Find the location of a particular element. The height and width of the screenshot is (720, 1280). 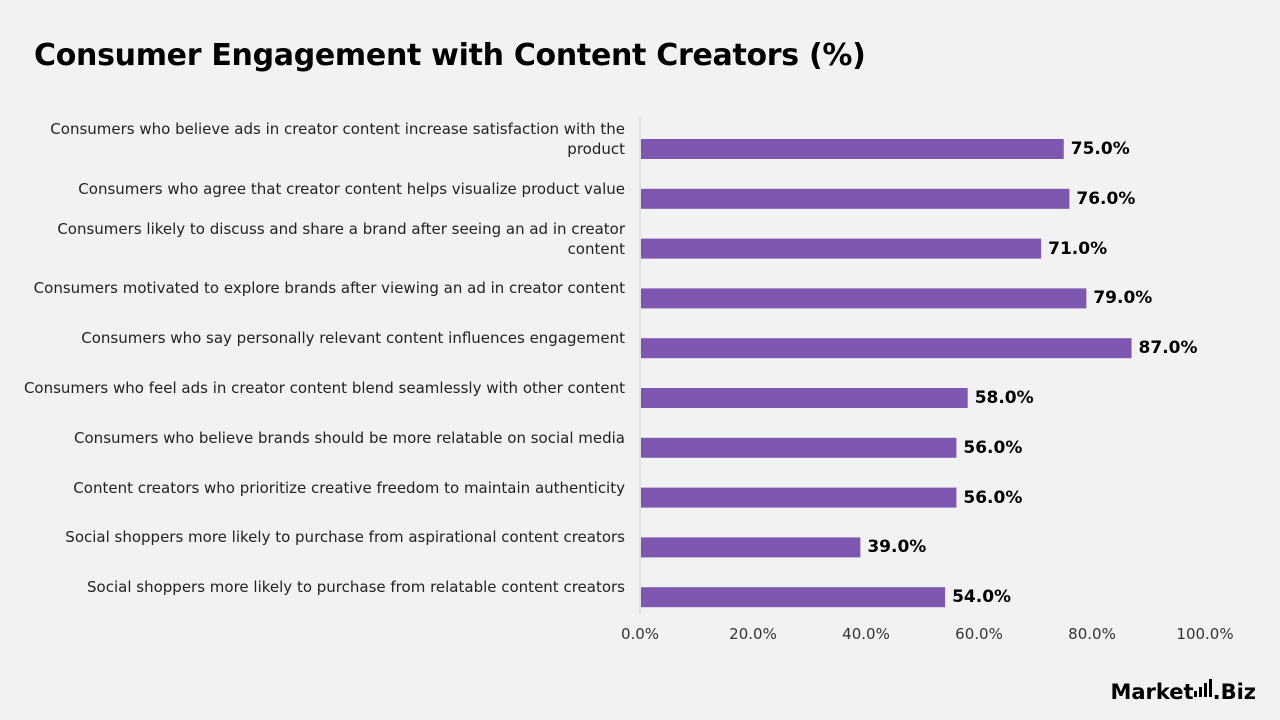

x-tick-label: 80.0% is located at coordinates (1092, 634).